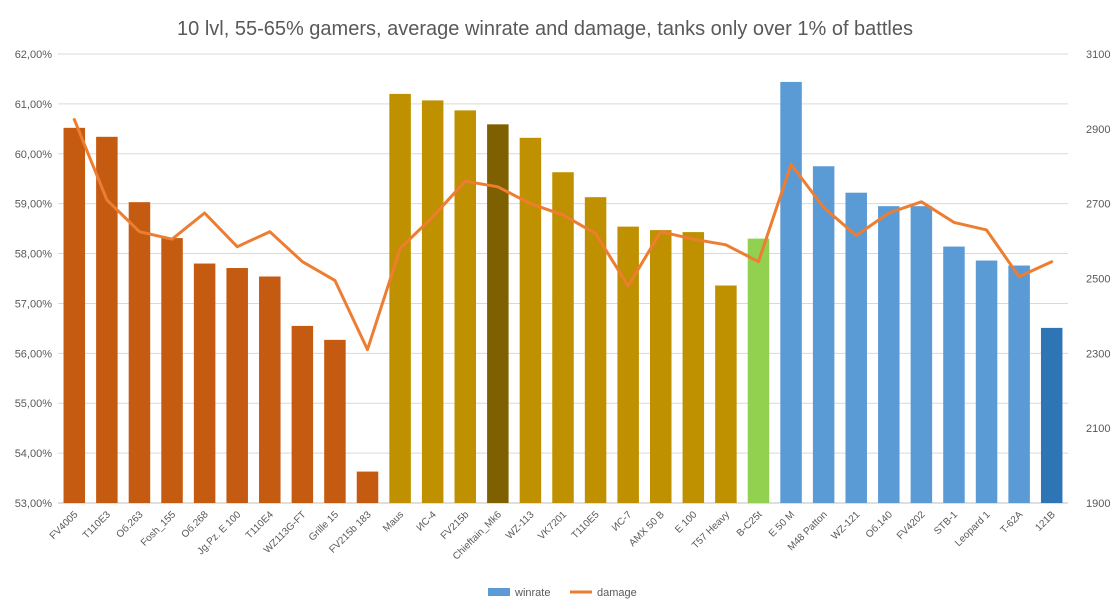 The height and width of the screenshot is (611, 1118). What do you see at coordinates (647, 529) in the screenshot?
I see `x-tick-label: AMX 50 B` at bounding box center [647, 529].